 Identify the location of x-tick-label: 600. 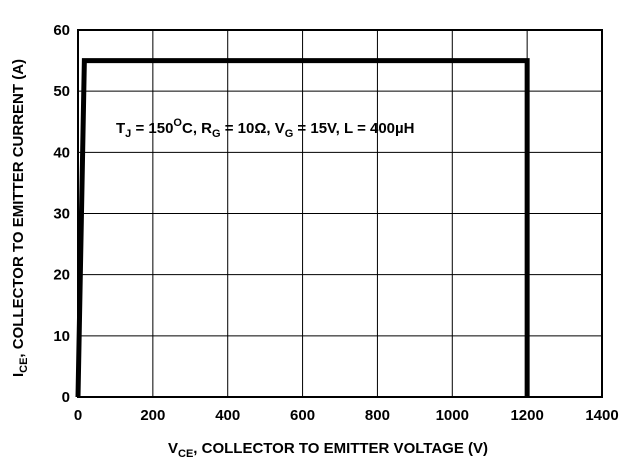
(302, 415).